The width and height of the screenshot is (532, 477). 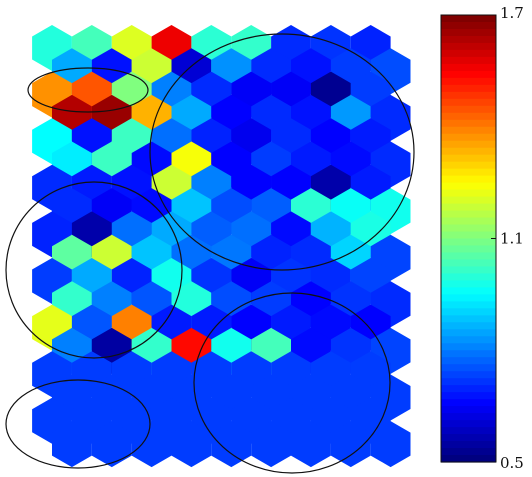 What do you see at coordinates (512, 239) in the screenshot?
I see `colorbar-tick-label: 1.1` at bounding box center [512, 239].